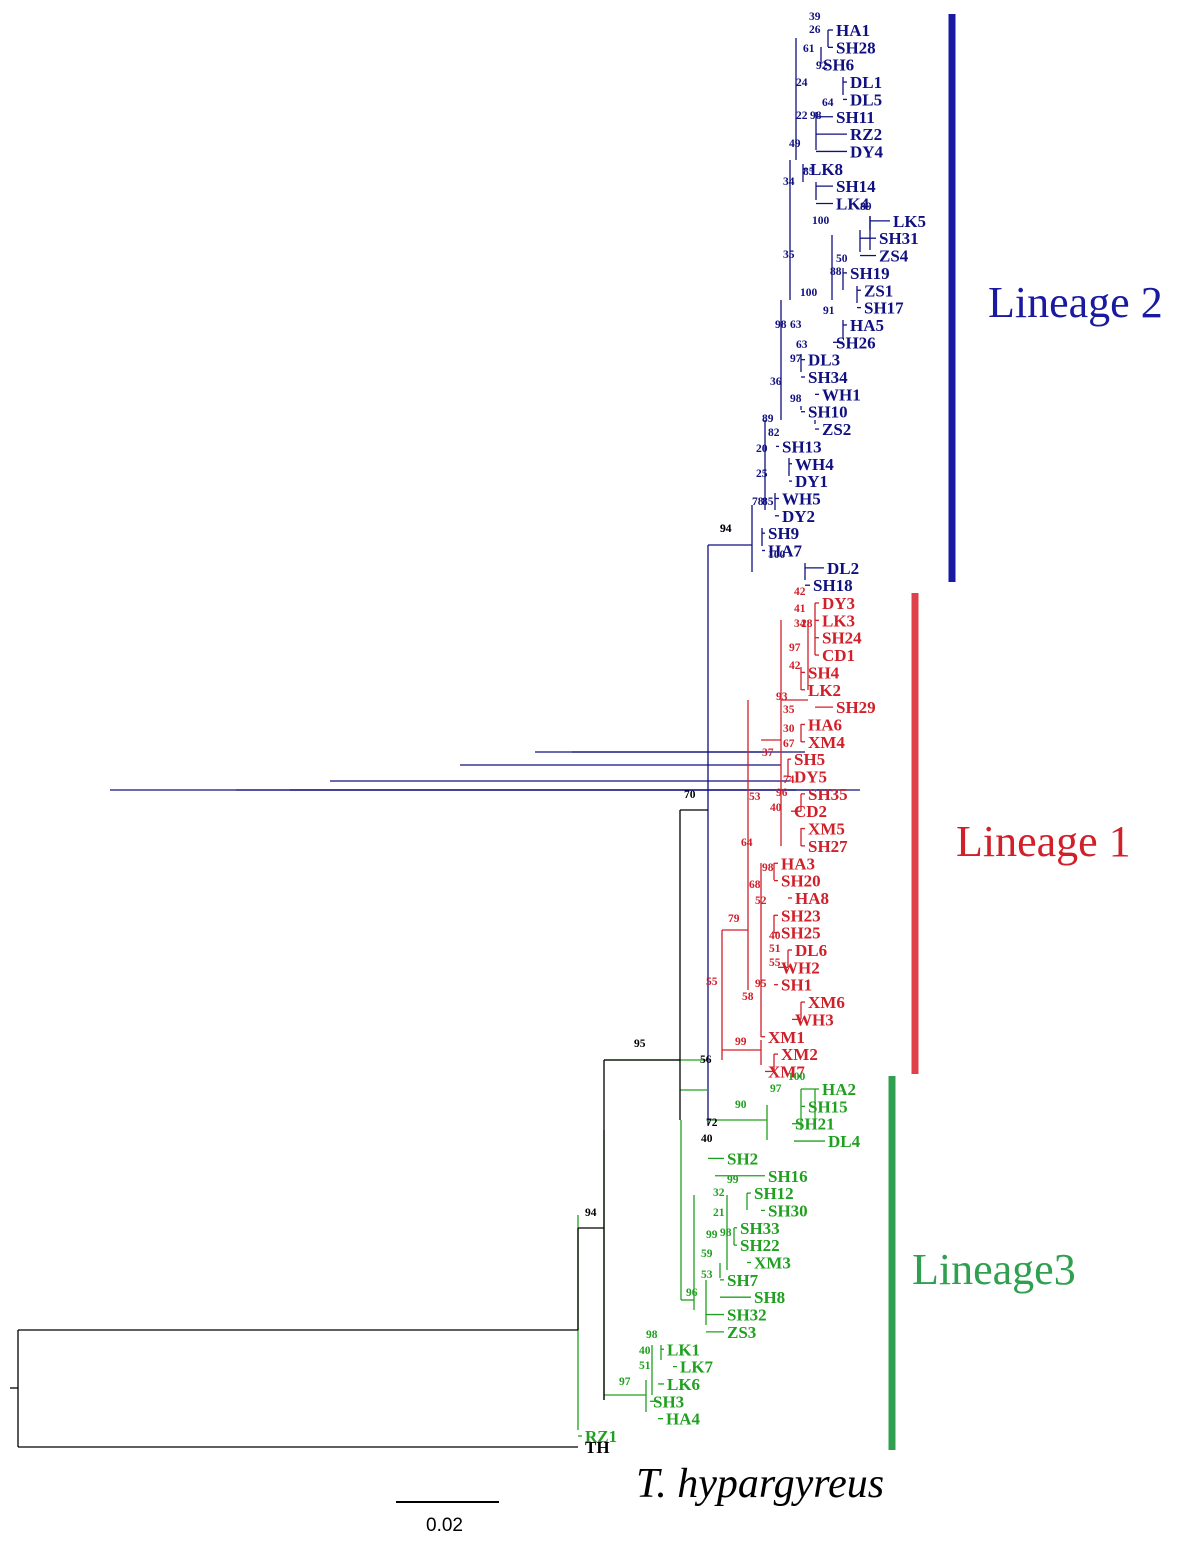 Image resolution: width=1200 pixels, height=1546 pixels. What do you see at coordinates (826, 829) in the screenshot?
I see `tip-label-xm5: XM5` at bounding box center [826, 829].